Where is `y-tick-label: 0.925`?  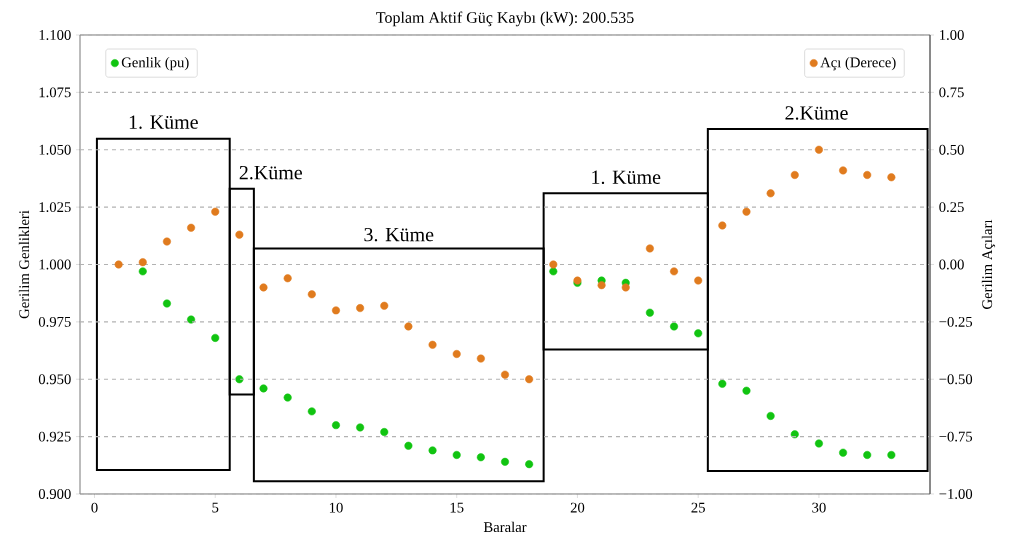 y-tick-label: 0.925 is located at coordinates (54, 436).